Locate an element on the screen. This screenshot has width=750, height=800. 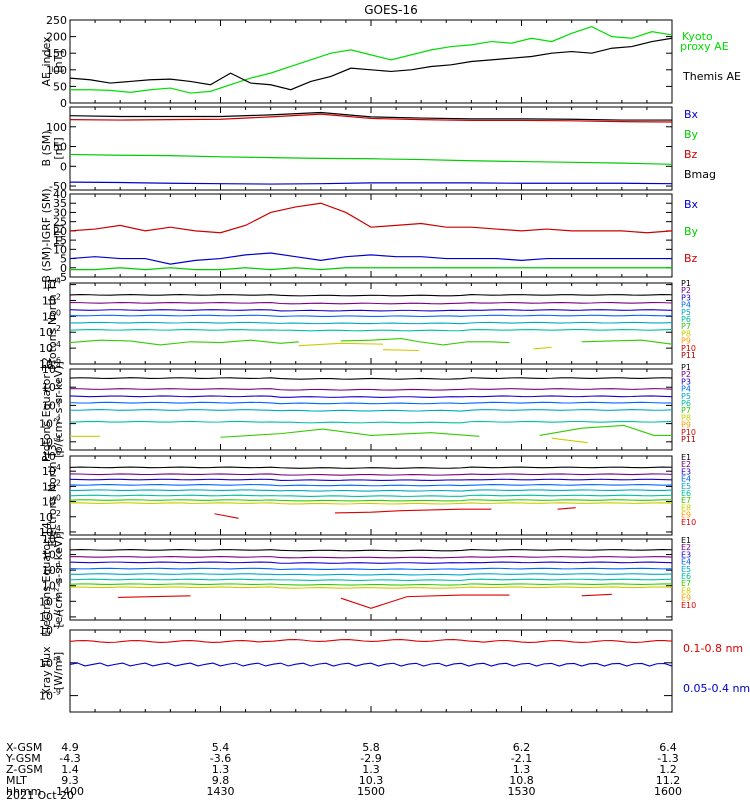
axis-value: -3.6 is located at coordinates (220, 758).